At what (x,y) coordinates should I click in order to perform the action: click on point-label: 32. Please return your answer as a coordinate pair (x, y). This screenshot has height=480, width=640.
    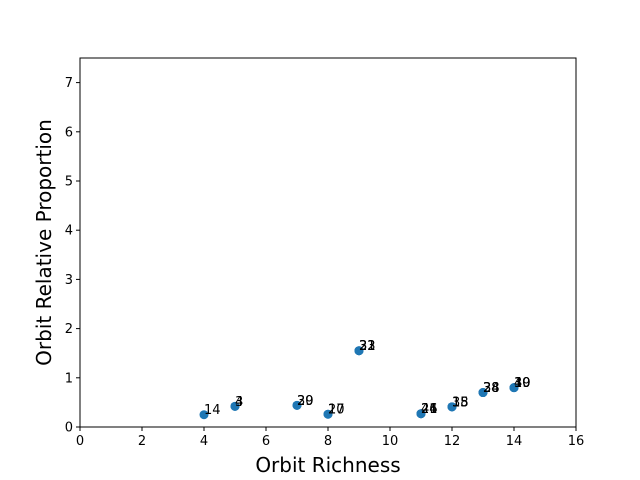
    Looking at the image, I should click on (367, 346).